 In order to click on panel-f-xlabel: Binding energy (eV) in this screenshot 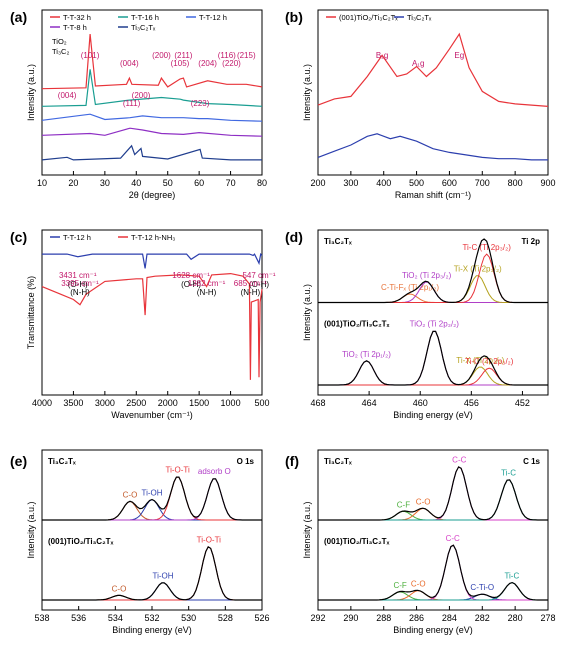, I will do `click(433, 630)`.